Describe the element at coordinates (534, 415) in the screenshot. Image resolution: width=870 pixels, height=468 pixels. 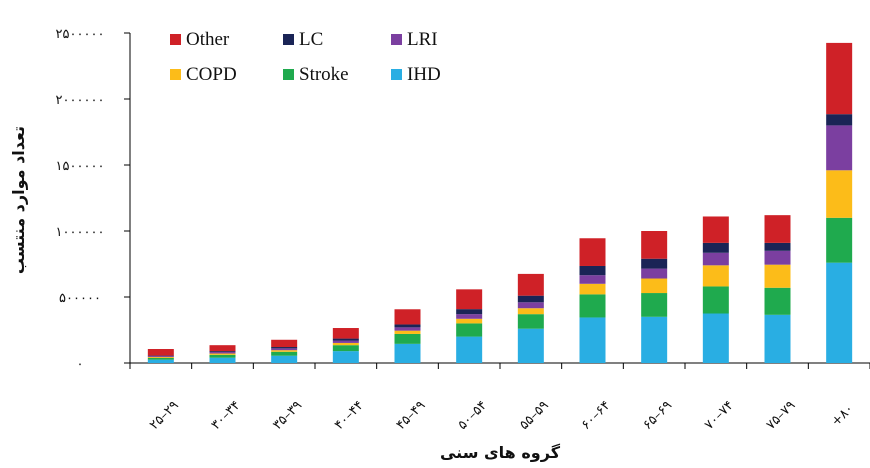
I see `x-tick-label: ۵۵–۵۹` at that location.